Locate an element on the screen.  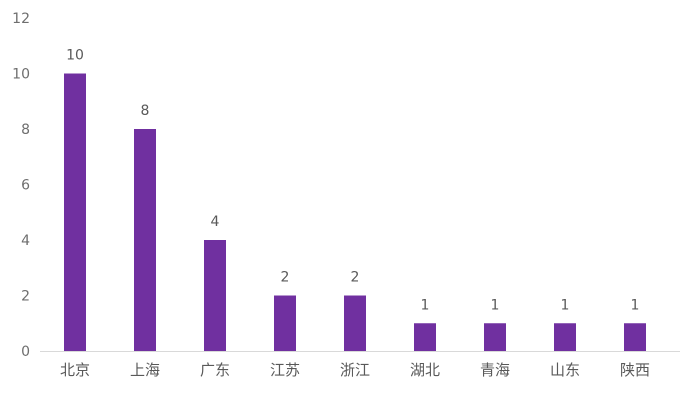
y-tick-label: 2 is located at coordinates (25, 297).